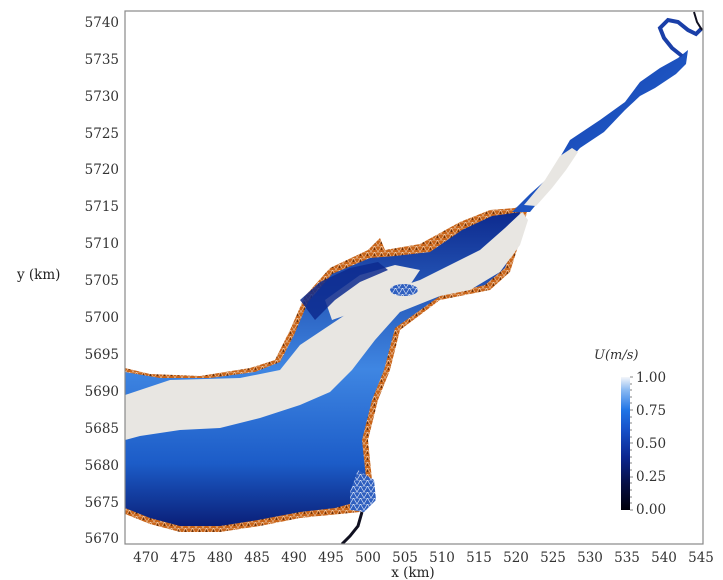 This screenshot has height=580, width=723. Describe the element at coordinates (651, 477) in the screenshot. I see `colorbar-label: 0.25` at that location.